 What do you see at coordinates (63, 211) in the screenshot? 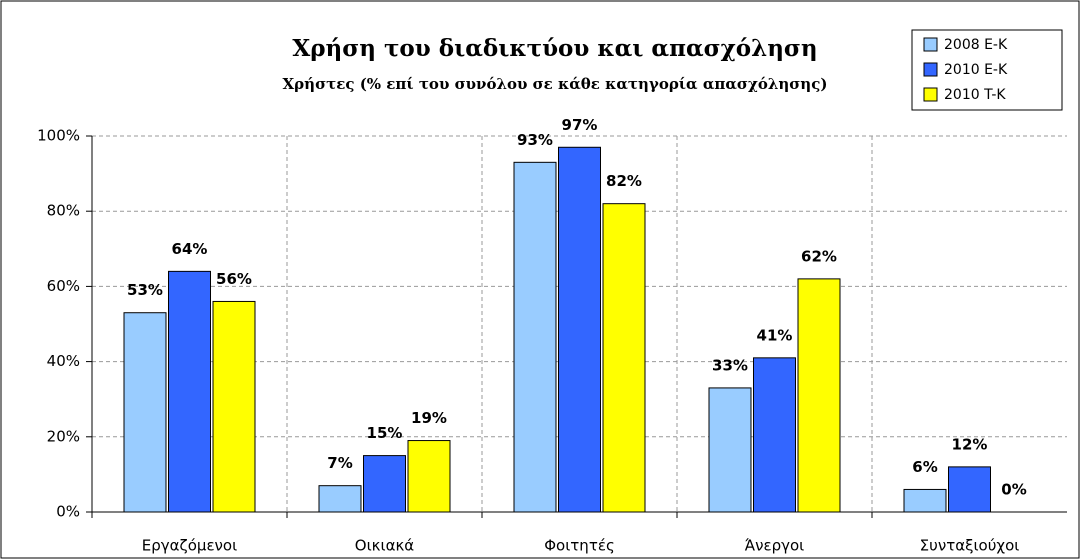
I see `y-tick-label: 80%` at bounding box center [63, 211].